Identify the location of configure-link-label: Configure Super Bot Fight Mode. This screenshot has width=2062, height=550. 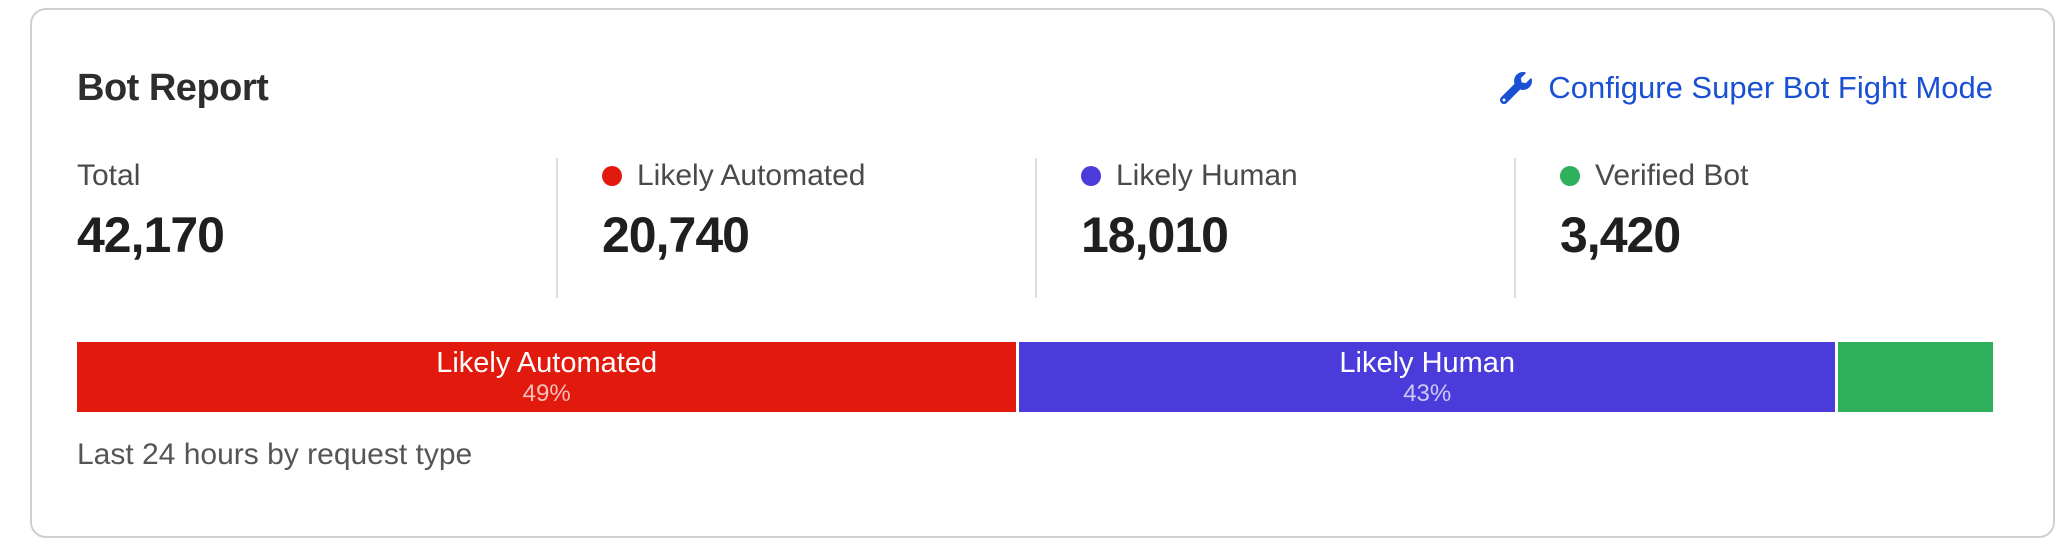
(1770, 87).